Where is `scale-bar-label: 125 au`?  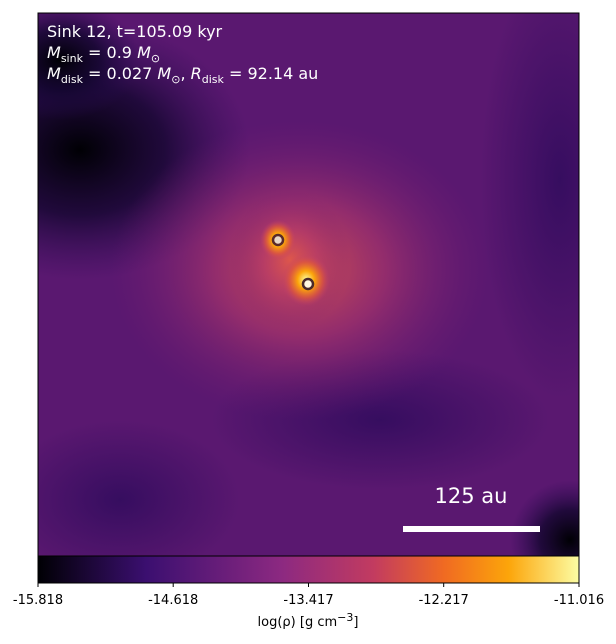 scale-bar-label: 125 au is located at coordinates (471, 496).